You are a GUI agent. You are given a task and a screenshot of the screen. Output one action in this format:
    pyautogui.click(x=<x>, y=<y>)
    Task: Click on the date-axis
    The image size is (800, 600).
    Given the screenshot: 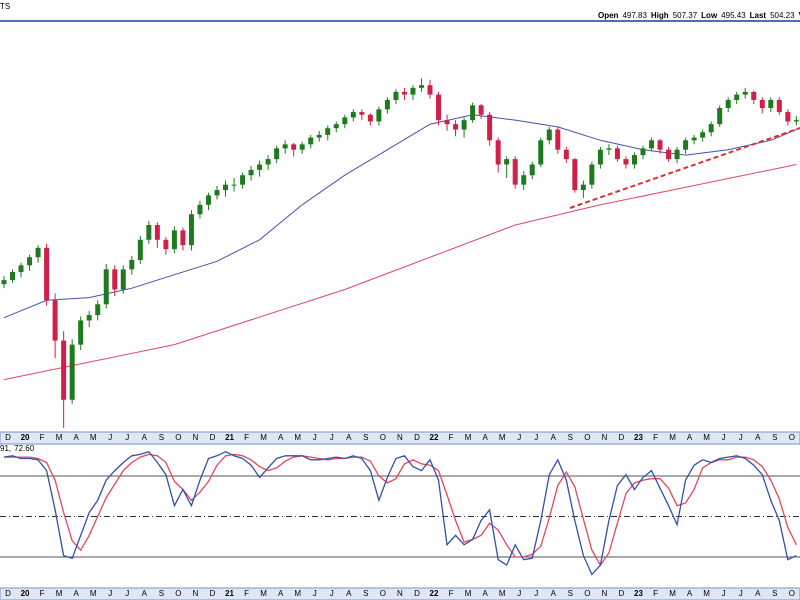 What is the action you would take?
    pyautogui.click(x=400, y=593)
    